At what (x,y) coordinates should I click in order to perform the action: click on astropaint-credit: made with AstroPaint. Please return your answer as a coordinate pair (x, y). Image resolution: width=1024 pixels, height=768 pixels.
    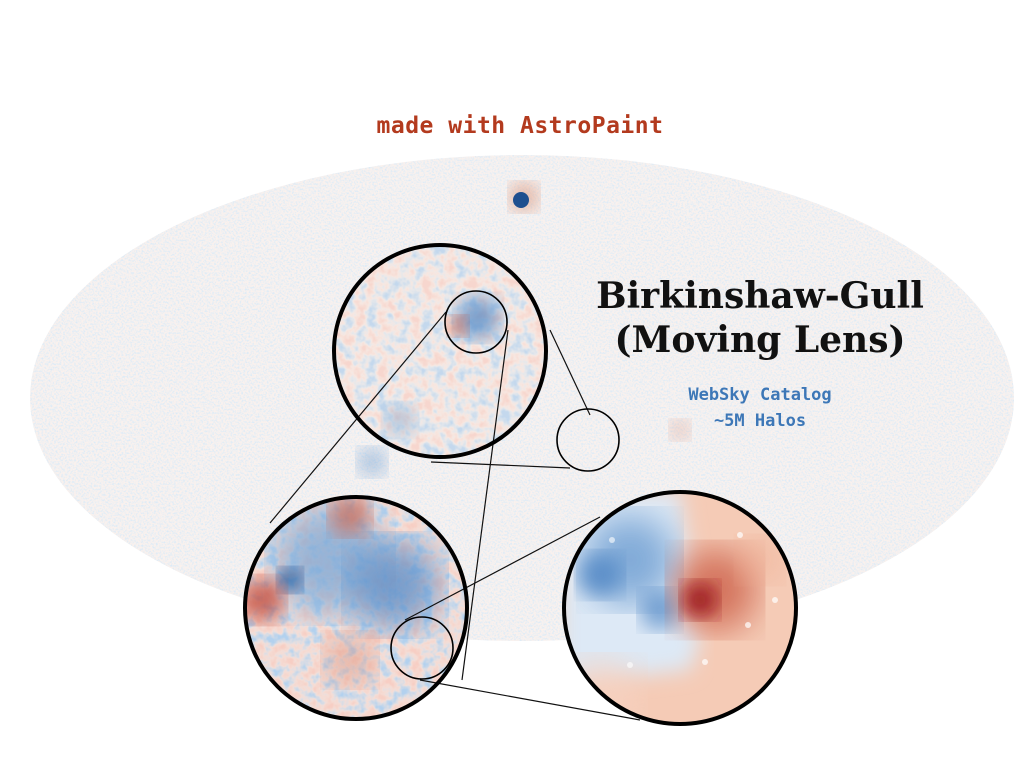
    Looking at the image, I should click on (520, 126).